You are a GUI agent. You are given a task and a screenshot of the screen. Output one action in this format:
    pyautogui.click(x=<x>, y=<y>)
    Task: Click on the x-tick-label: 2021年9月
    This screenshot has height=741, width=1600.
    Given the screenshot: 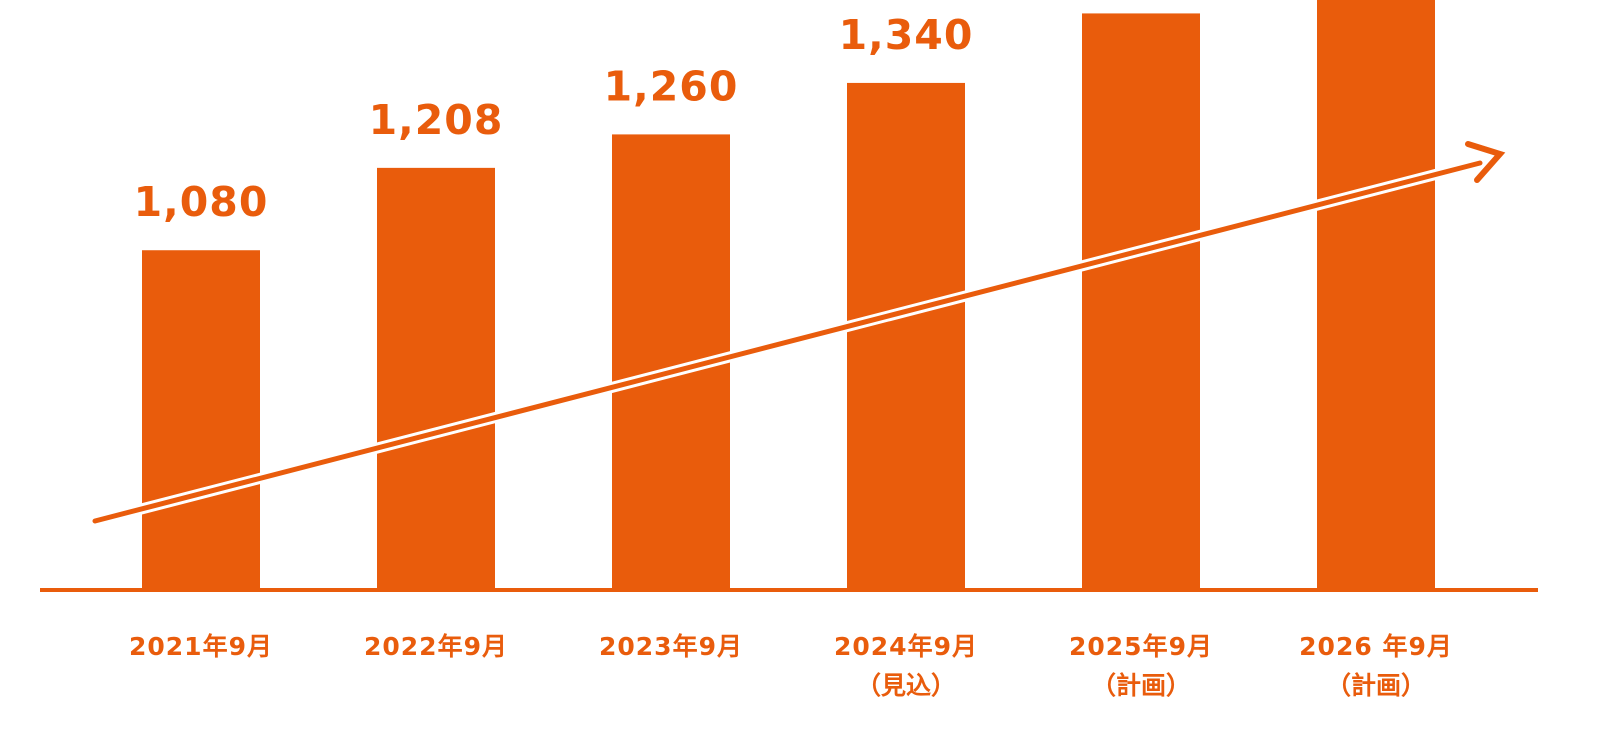 What is the action you would take?
    pyautogui.click(x=201, y=646)
    